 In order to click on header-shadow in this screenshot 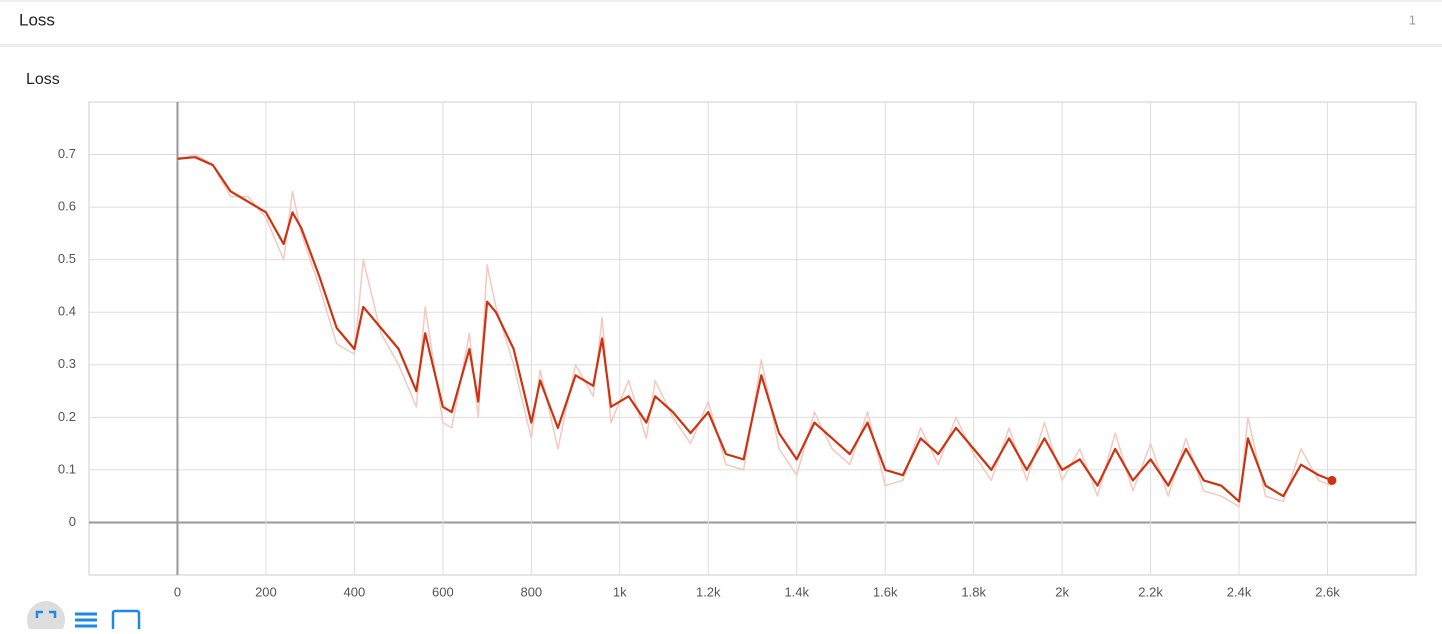, I will do `click(721, 45)`.